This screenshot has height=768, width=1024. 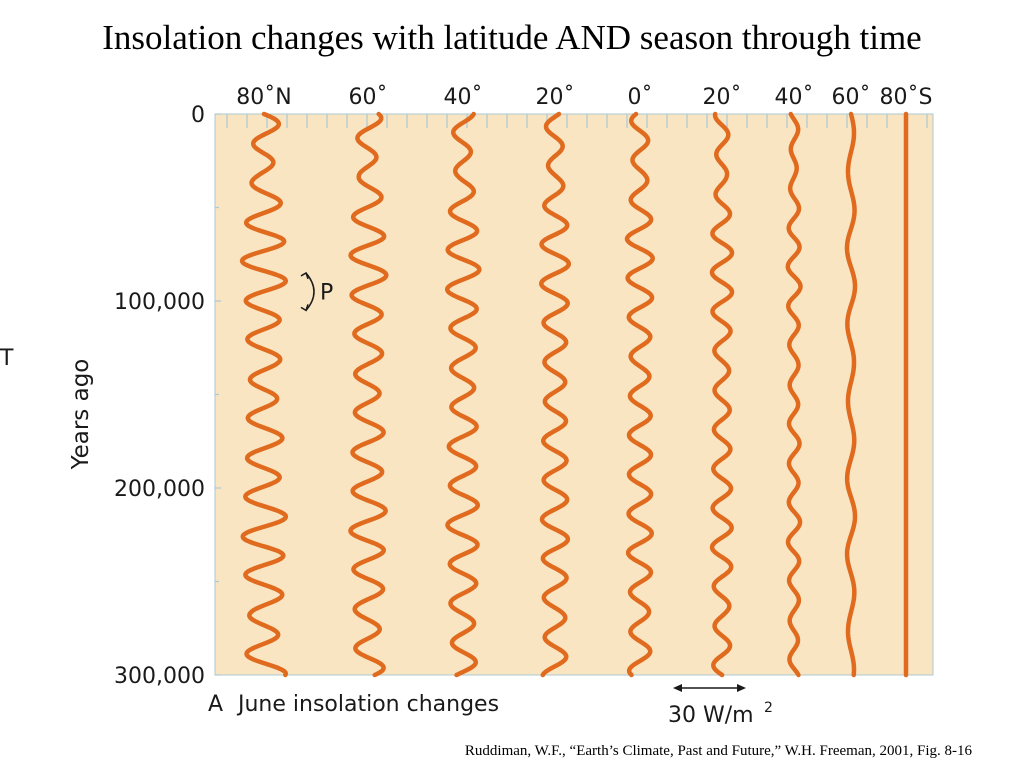 I want to click on annotation-label: P, so click(x=326, y=293).